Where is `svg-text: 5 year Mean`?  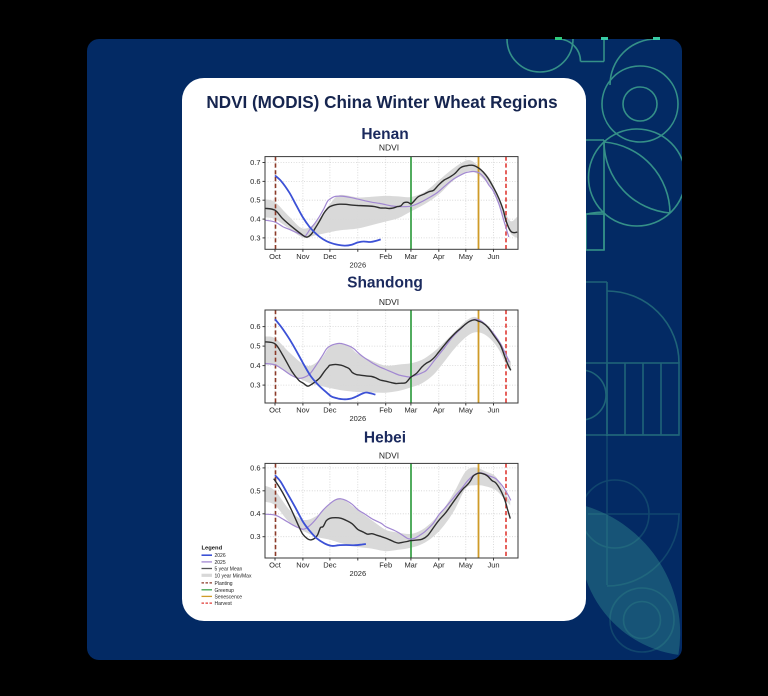
svg-text: 5 year Mean is located at coordinates (229, 570).